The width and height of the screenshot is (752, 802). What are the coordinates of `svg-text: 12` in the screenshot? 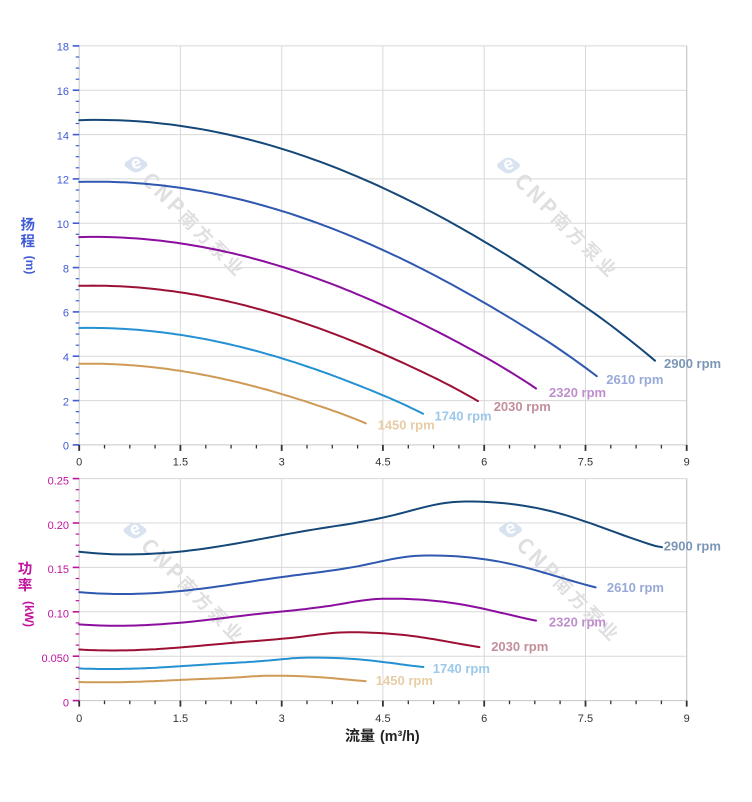 It's located at (63, 181).